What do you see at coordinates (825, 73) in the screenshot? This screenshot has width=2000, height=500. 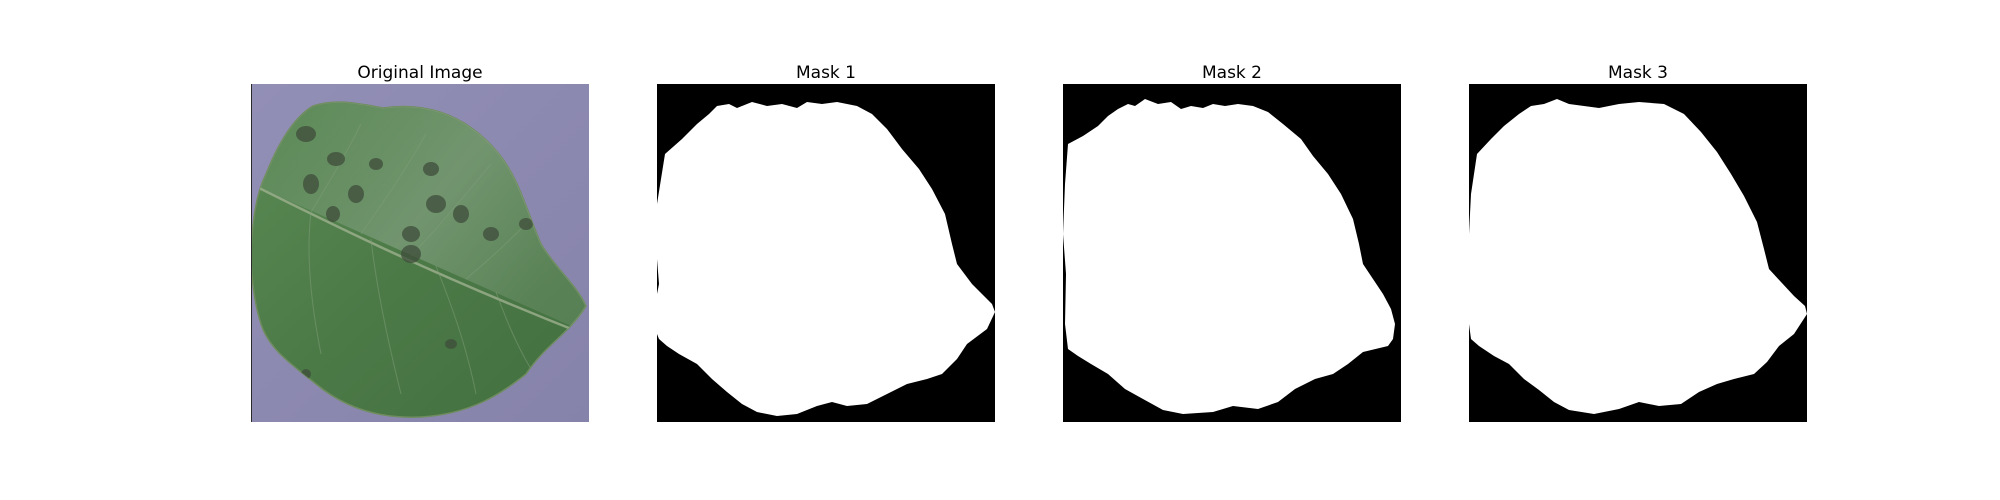 I see `panel-title: Mask 1` at bounding box center [825, 73].